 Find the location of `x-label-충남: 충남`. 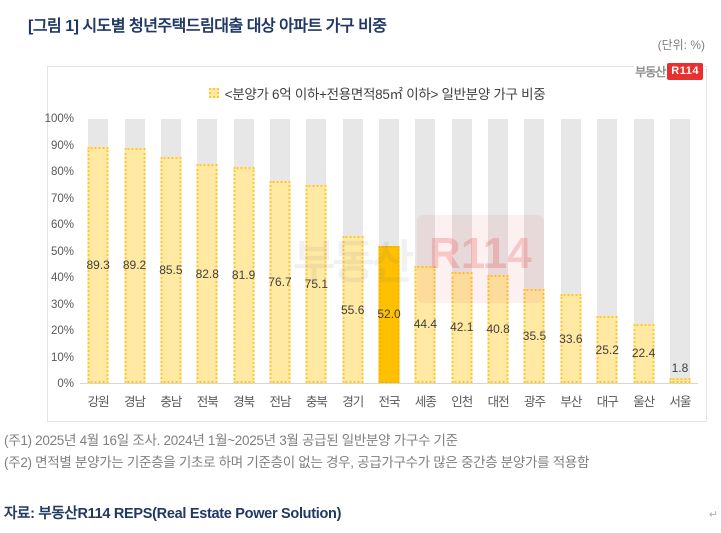

x-label-충남: 충남 is located at coordinates (171, 402).